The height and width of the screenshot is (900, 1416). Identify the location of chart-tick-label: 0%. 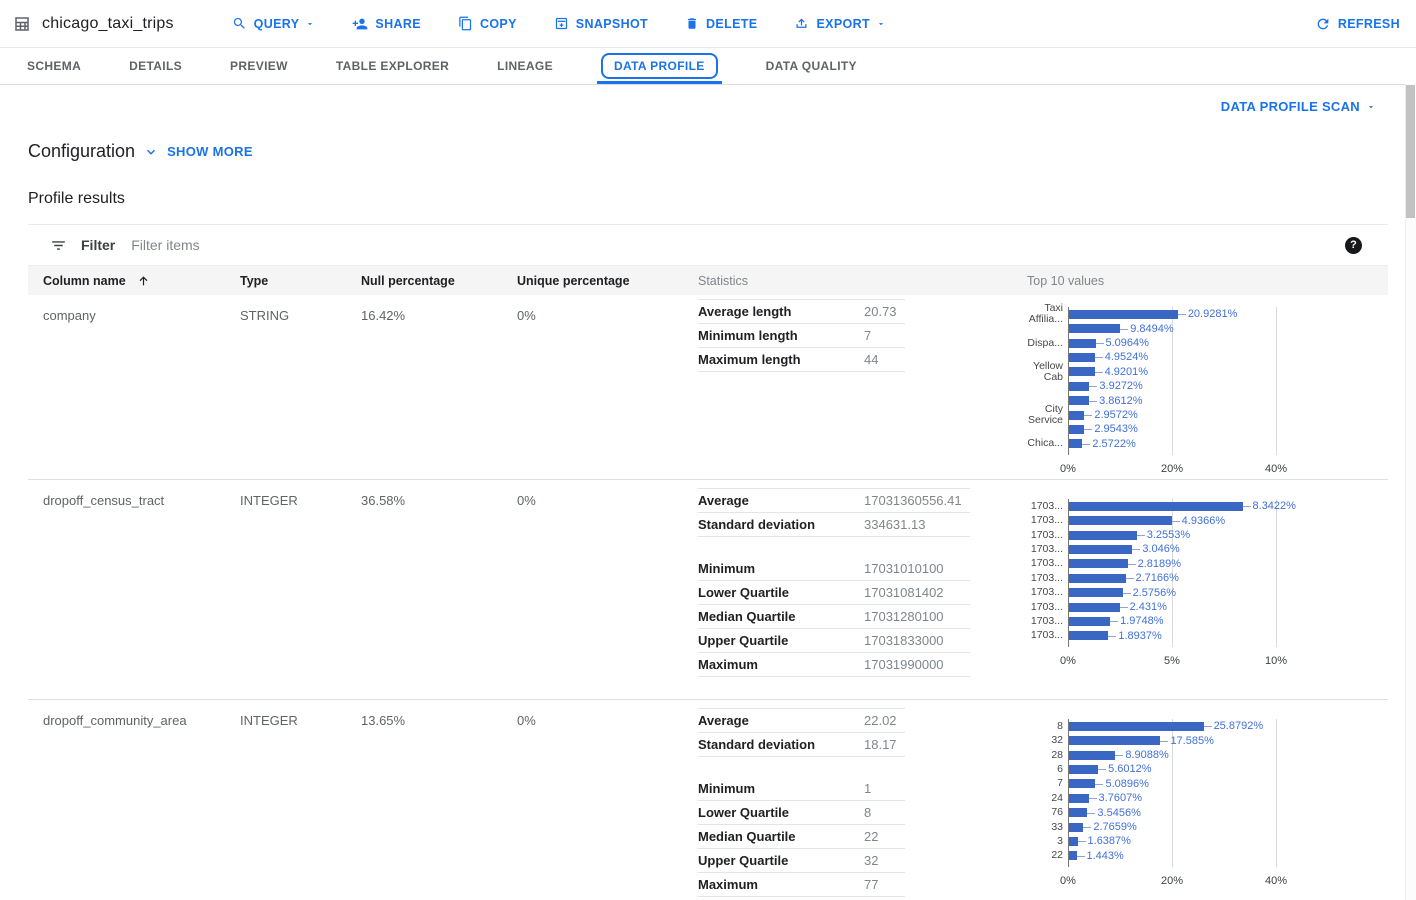
(1068, 661).